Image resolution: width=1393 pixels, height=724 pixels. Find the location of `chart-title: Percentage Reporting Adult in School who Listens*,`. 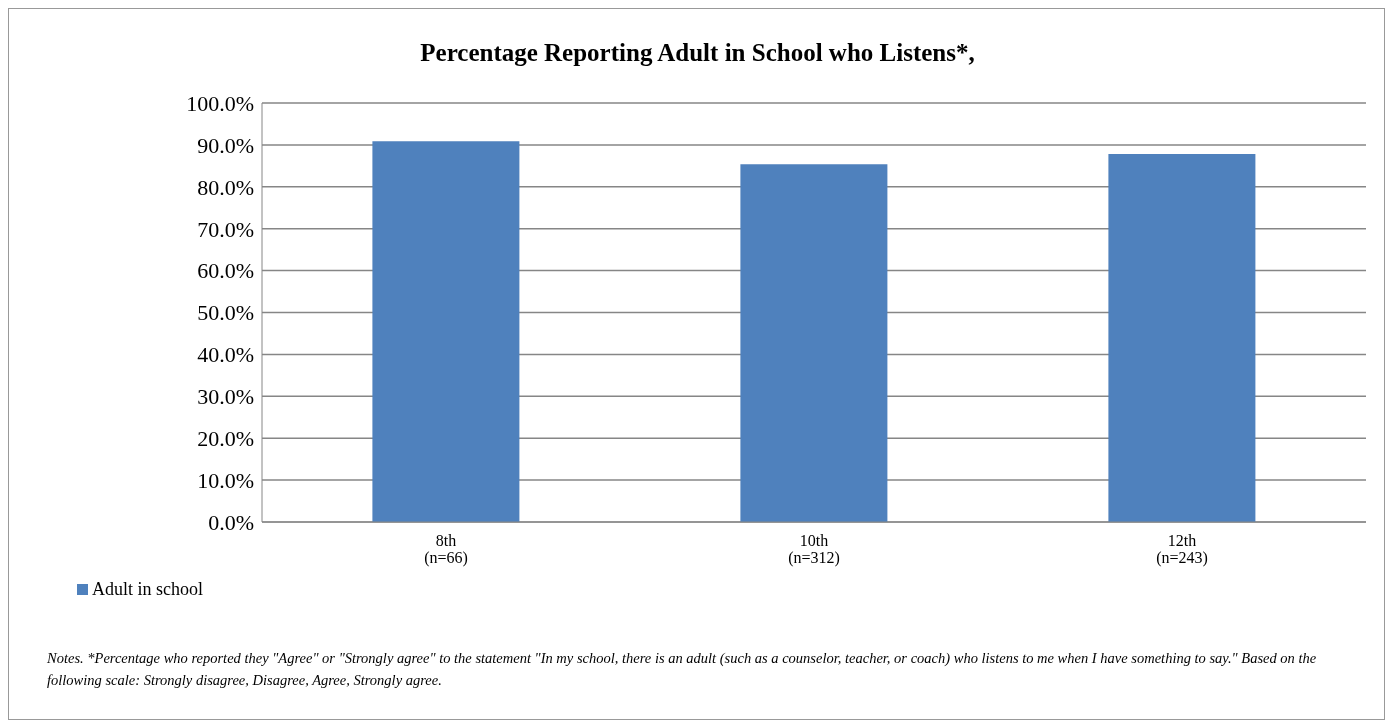

chart-title: Percentage Reporting Adult in School who Listens*, is located at coordinates (697, 53).